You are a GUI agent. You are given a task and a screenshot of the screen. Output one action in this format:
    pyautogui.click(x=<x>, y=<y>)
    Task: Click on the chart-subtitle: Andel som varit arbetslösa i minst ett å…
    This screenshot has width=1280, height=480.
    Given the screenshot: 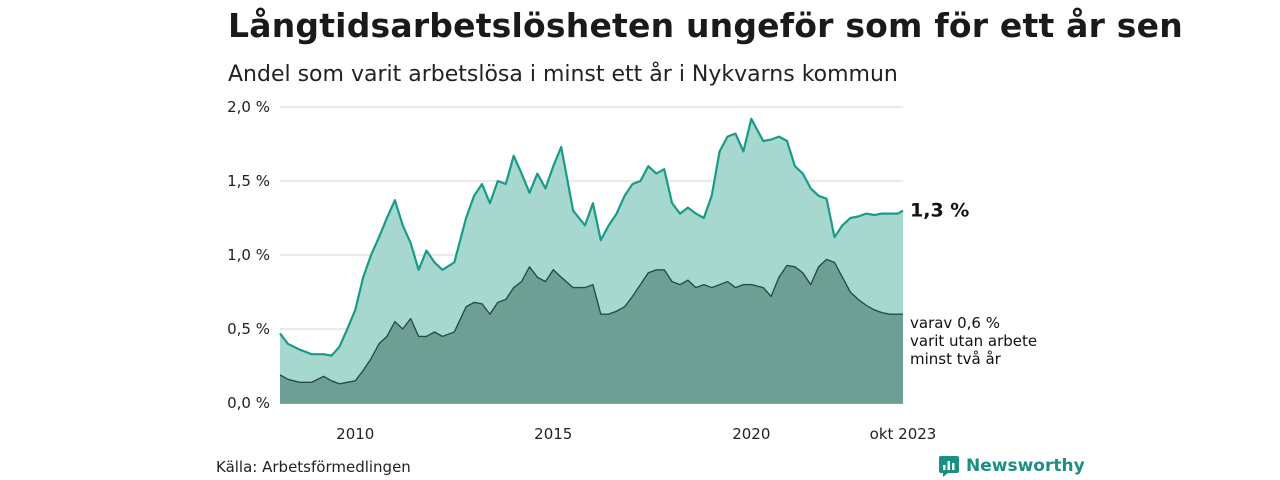 What is the action you would take?
    pyautogui.click(x=563, y=74)
    